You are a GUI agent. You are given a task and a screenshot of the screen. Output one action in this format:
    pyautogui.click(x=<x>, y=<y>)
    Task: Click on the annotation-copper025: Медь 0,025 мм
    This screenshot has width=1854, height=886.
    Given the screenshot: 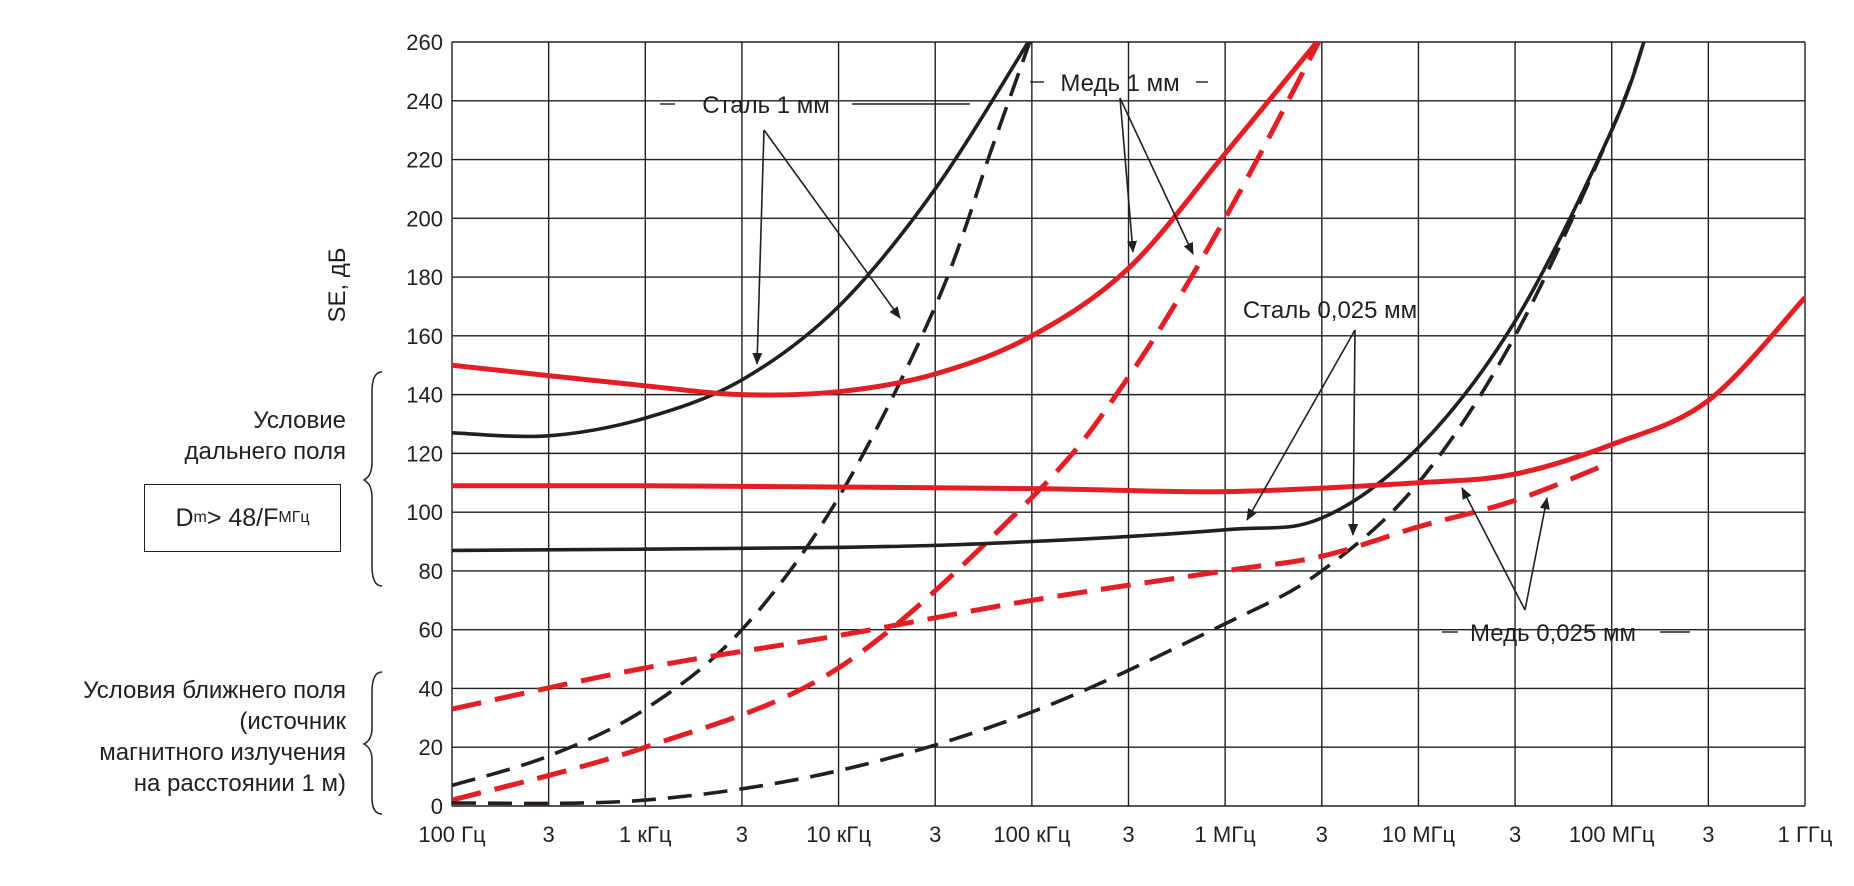 What is the action you would take?
    pyautogui.click(x=1553, y=633)
    